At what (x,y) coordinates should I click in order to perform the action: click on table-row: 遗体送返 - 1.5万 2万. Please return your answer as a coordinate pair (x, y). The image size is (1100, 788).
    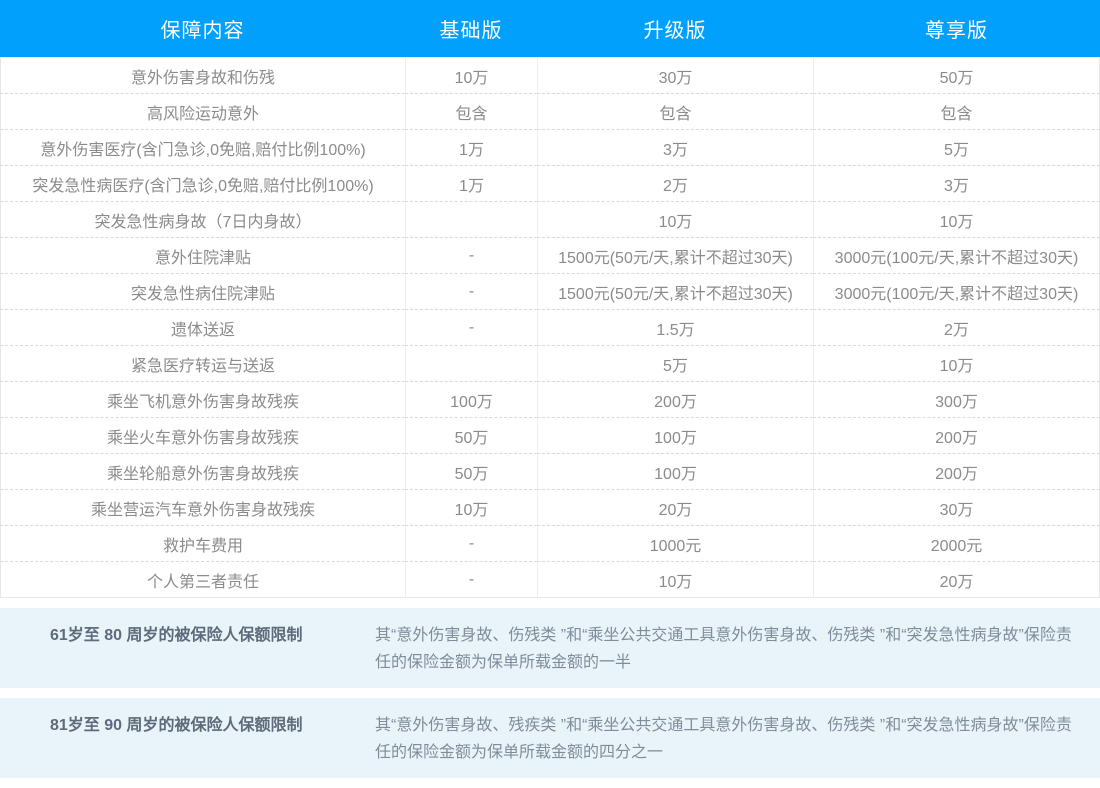
    Looking at the image, I should click on (550, 327).